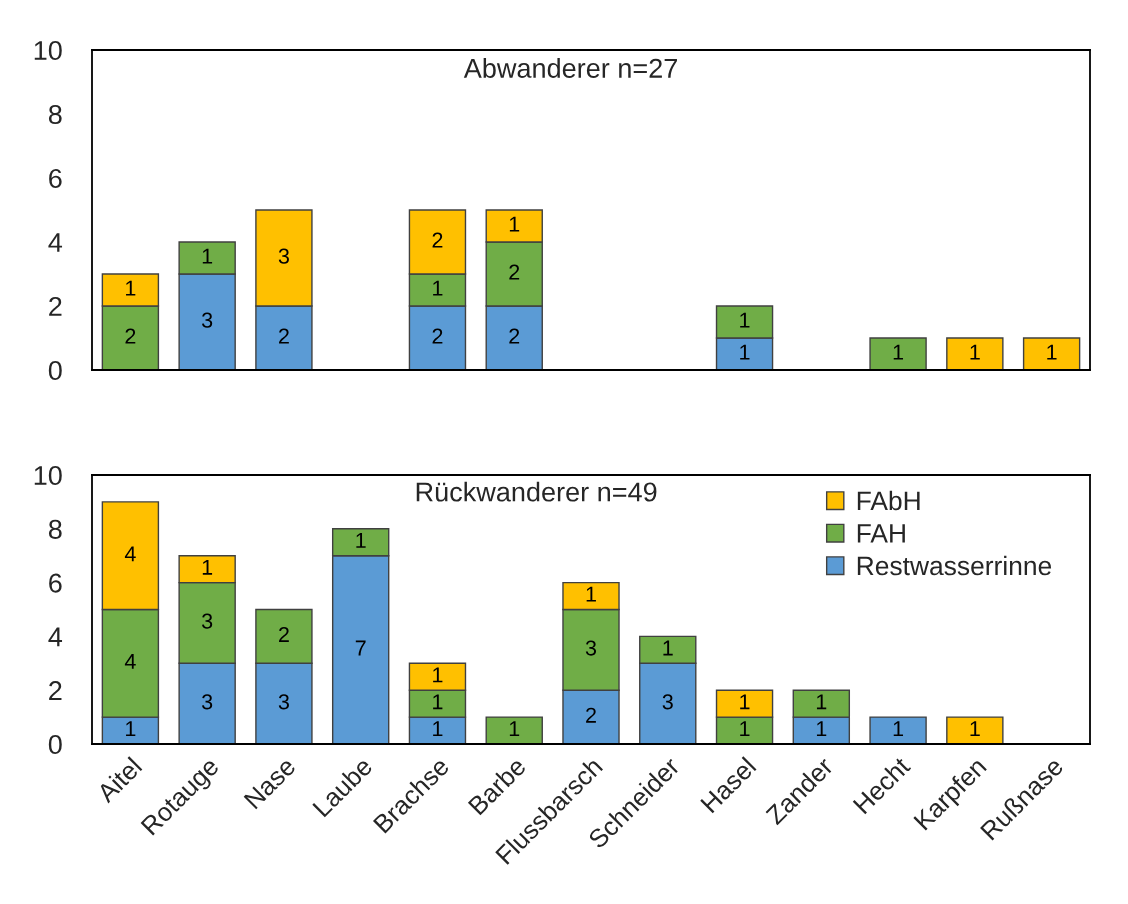 The height and width of the screenshot is (904, 1128). I want to click on chart-title: Rückwanderer n=49, so click(536, 491).